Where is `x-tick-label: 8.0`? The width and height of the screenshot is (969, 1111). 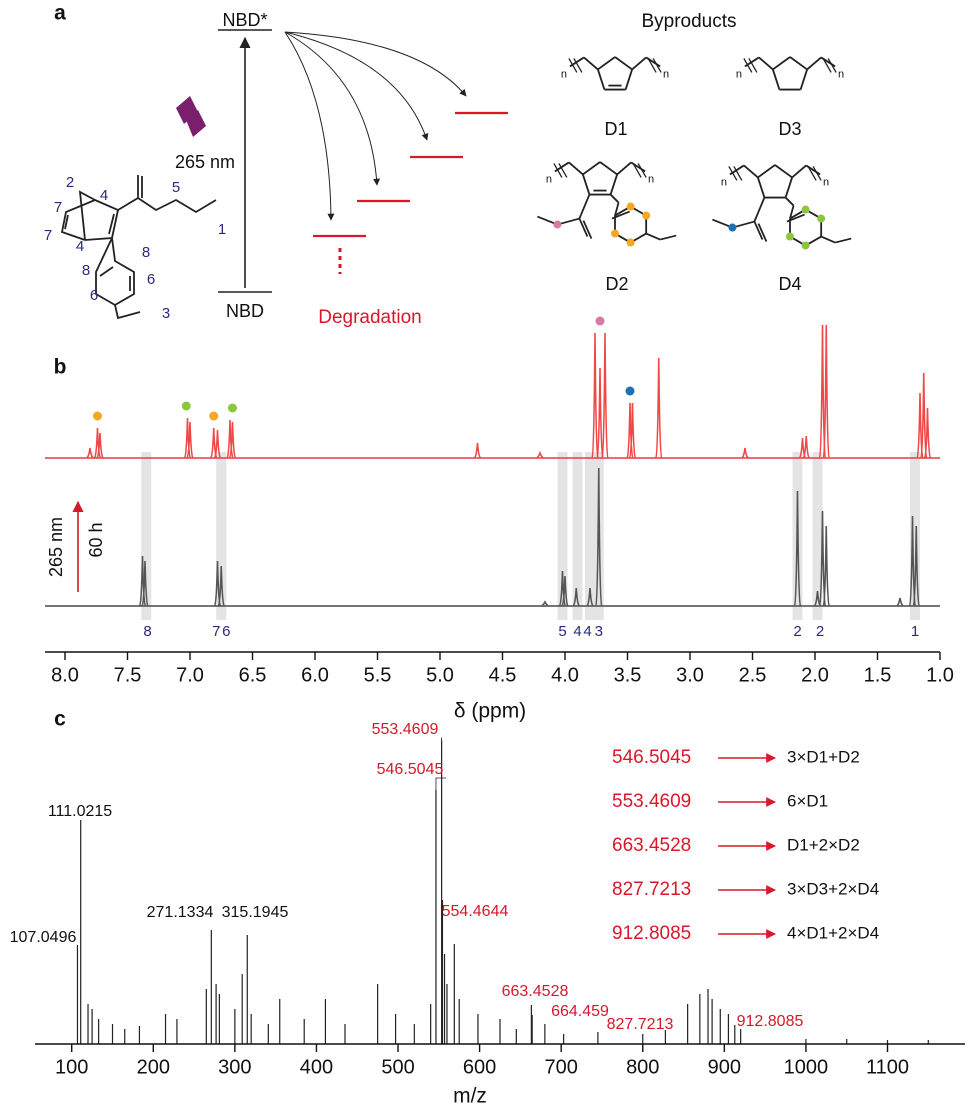
x-tick-label: 8.0 is located at coordinates (65, 675).